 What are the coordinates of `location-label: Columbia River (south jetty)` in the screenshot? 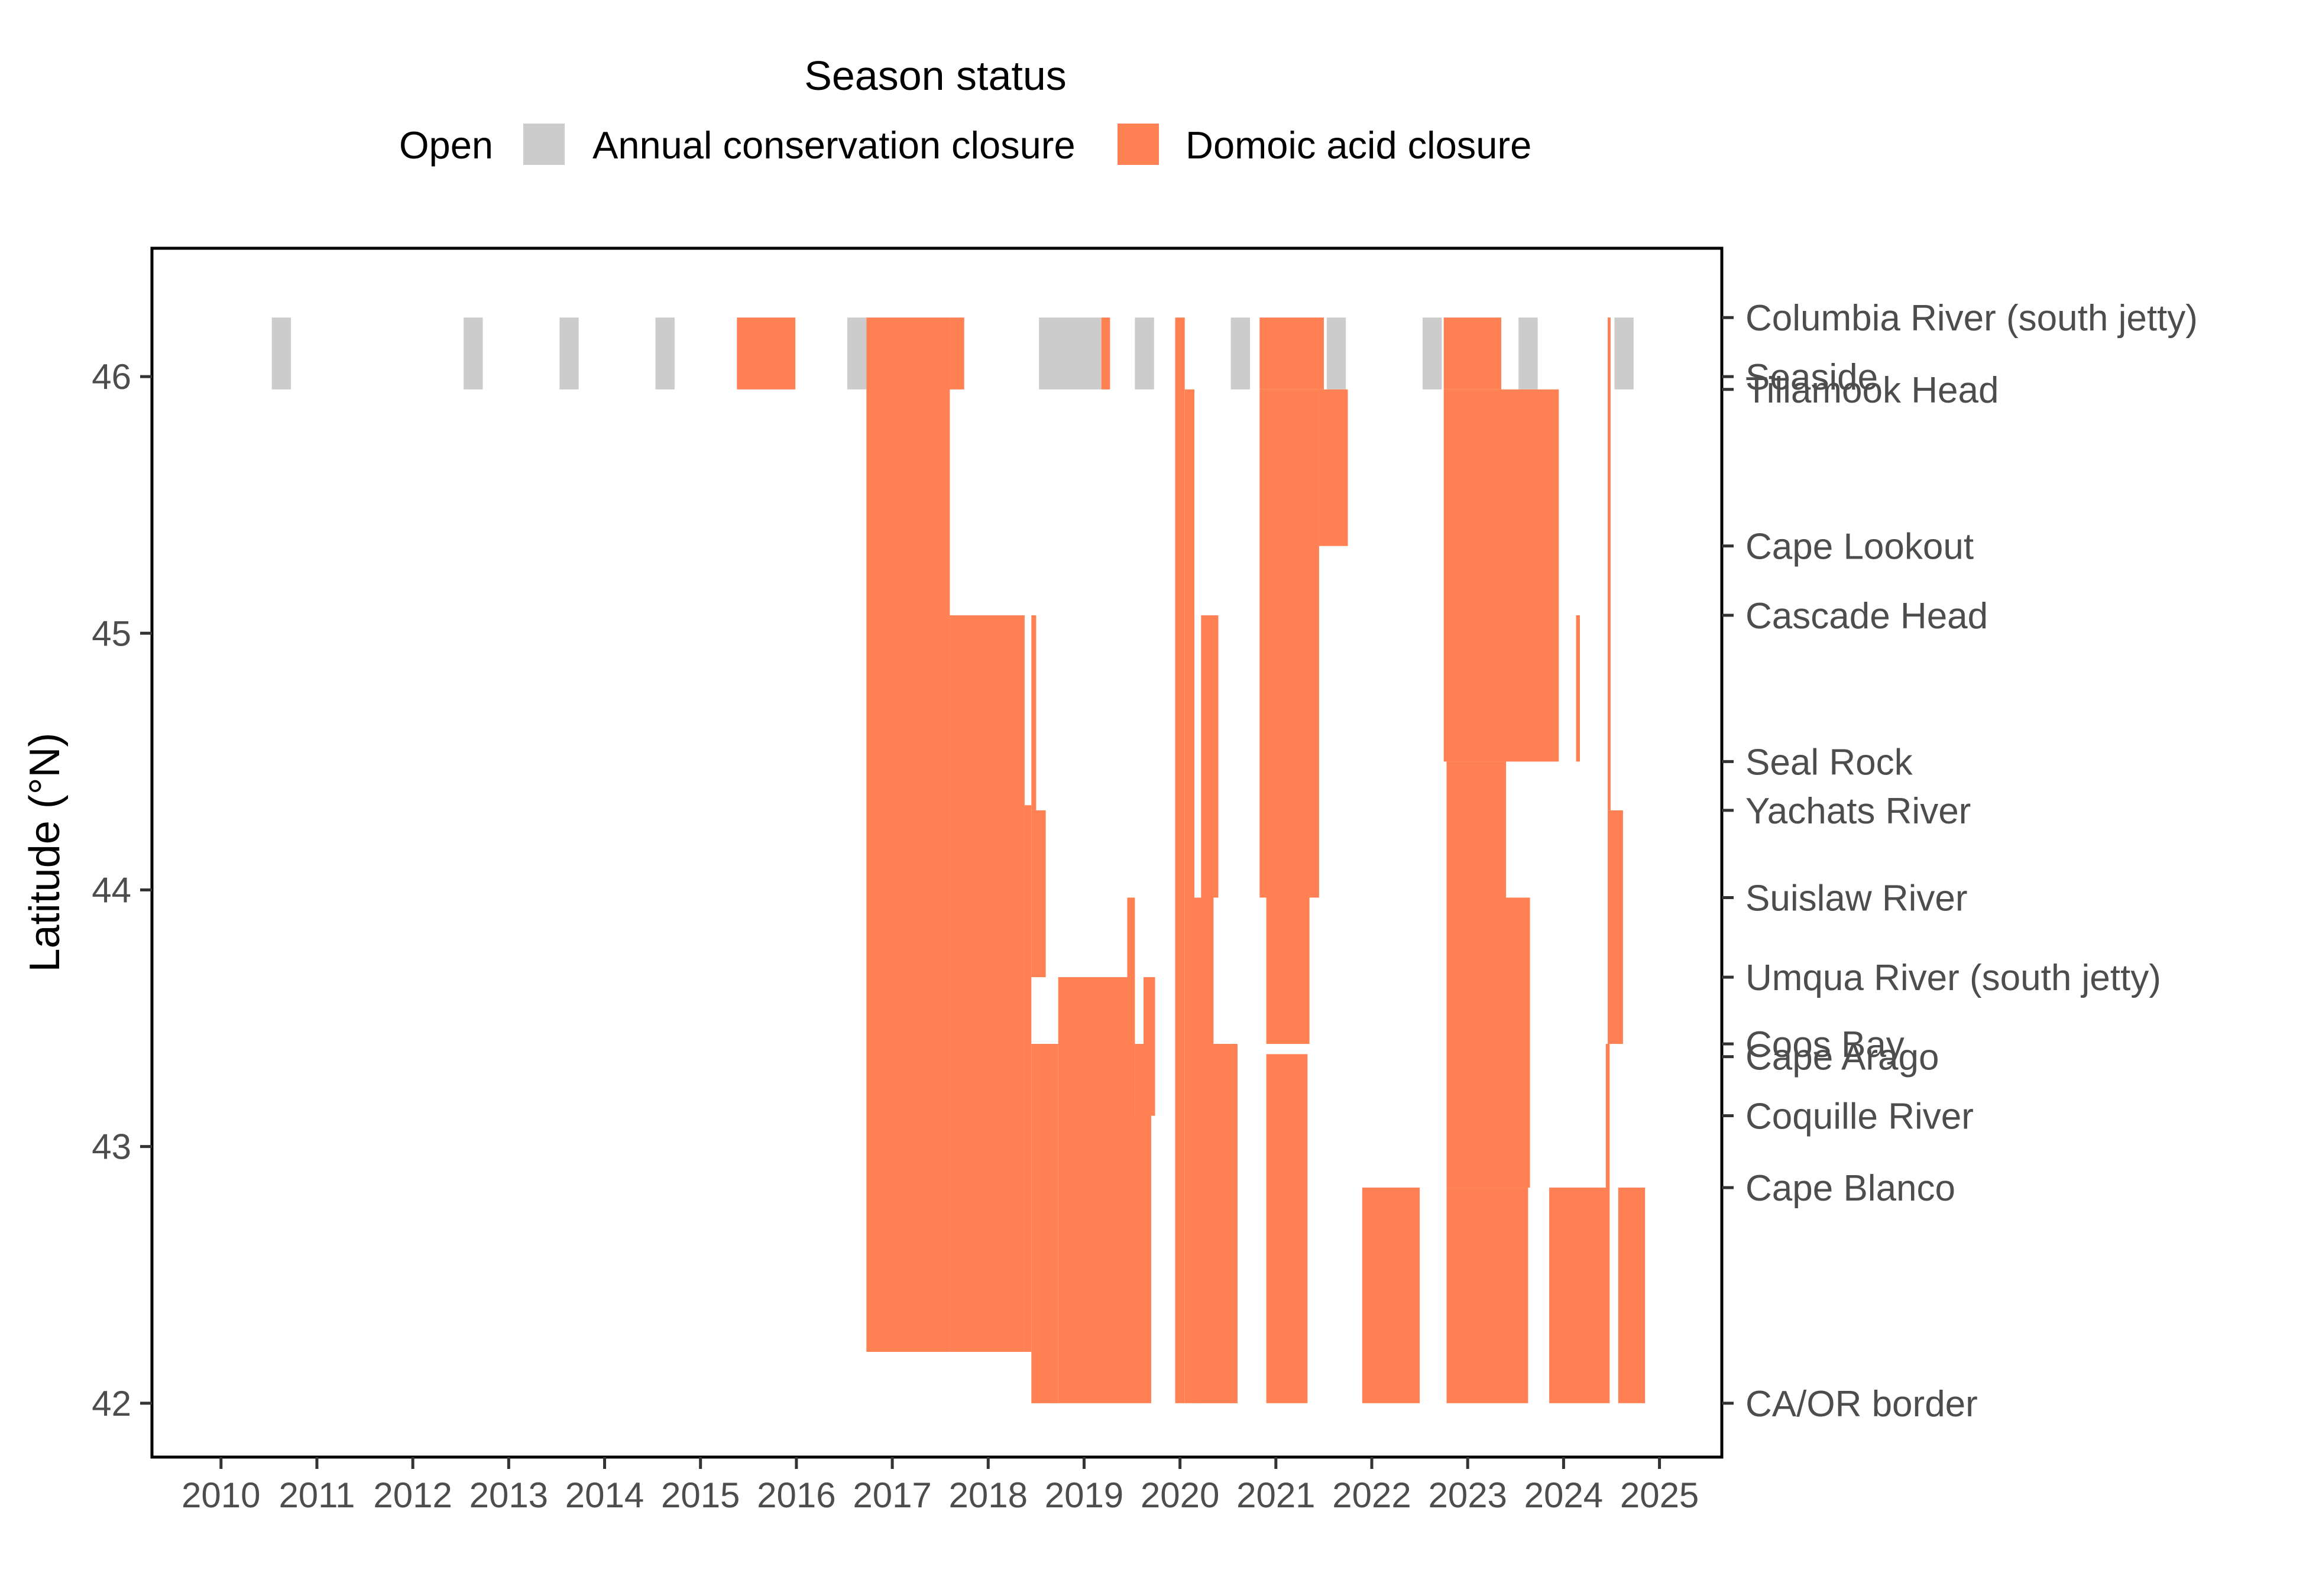 It's located at (1971, 318).